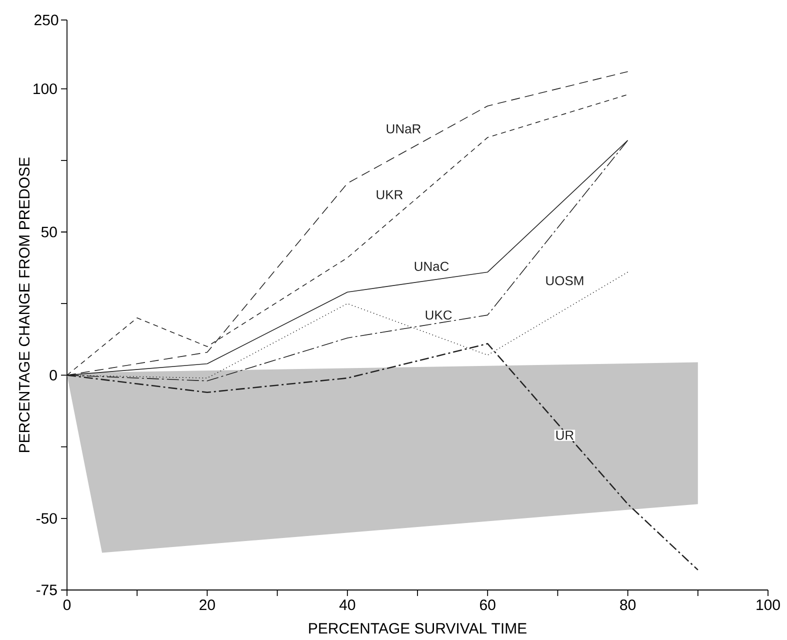  Describe the element at coordinates (628, 605) in the screenshot. I see `x-tick-label: 80` at that location.